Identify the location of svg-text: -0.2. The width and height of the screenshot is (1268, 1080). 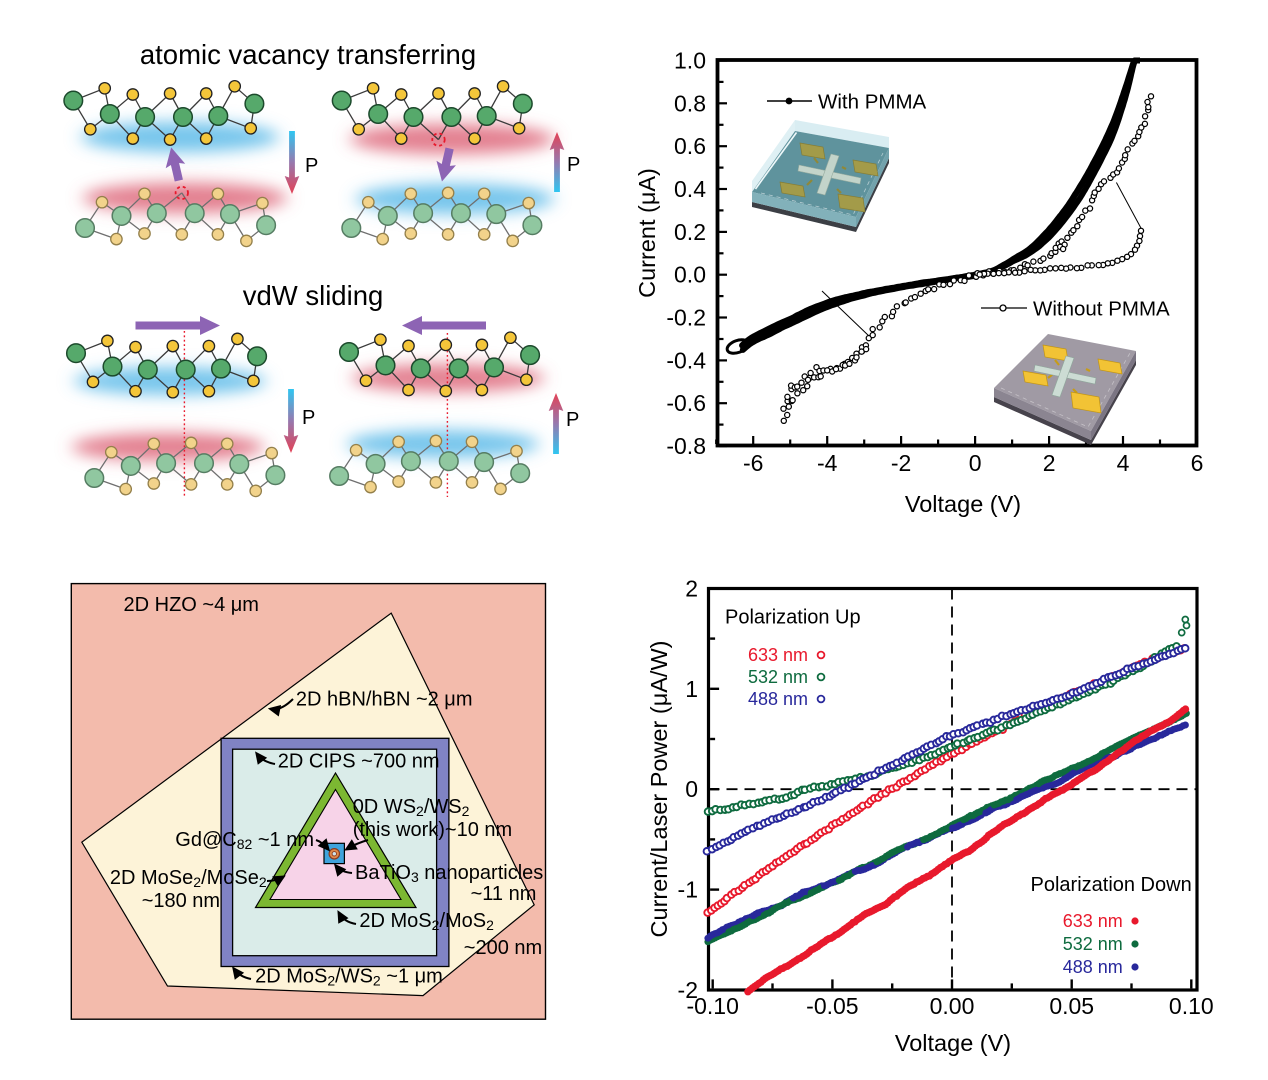
(686, 318).